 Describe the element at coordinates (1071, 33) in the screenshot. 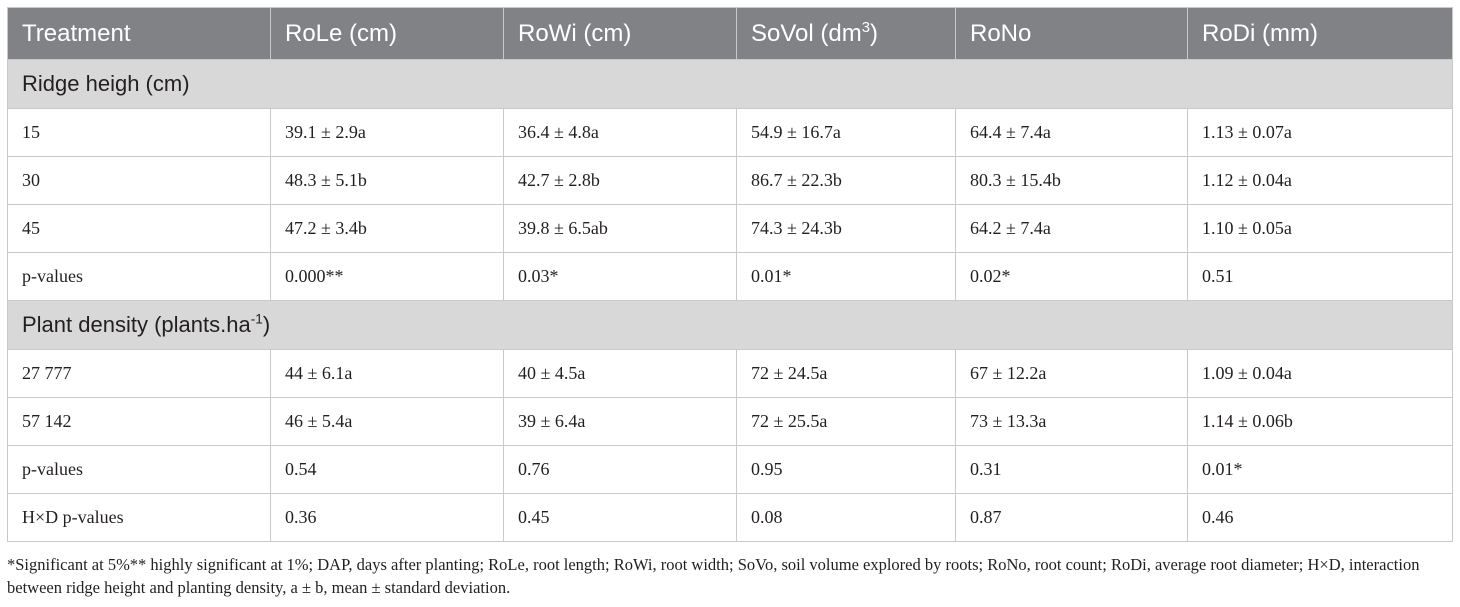

I see `header-rono: RoNo` at that location.